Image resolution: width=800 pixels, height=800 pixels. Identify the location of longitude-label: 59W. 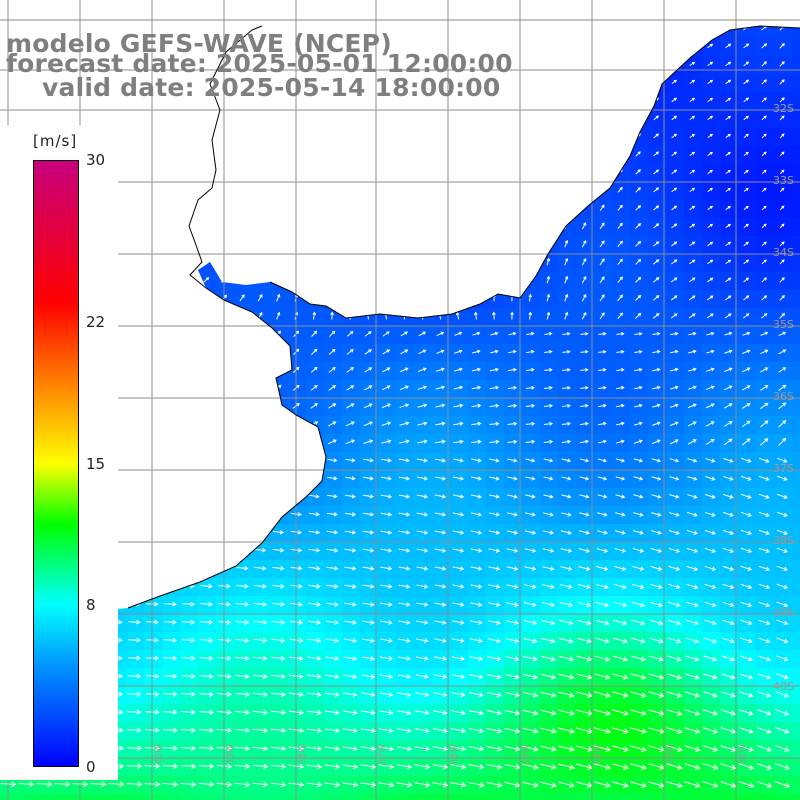
(231, 754).